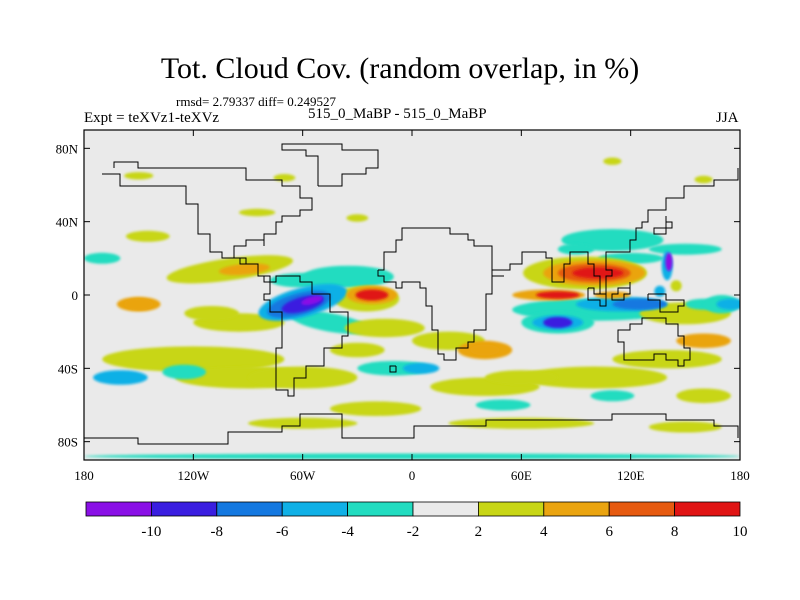 This screenshot has width=800, height=600. I want to click on colorbar: -10 -8 -6 -4 -2 2 4 6 8 10, so click(416, 520).